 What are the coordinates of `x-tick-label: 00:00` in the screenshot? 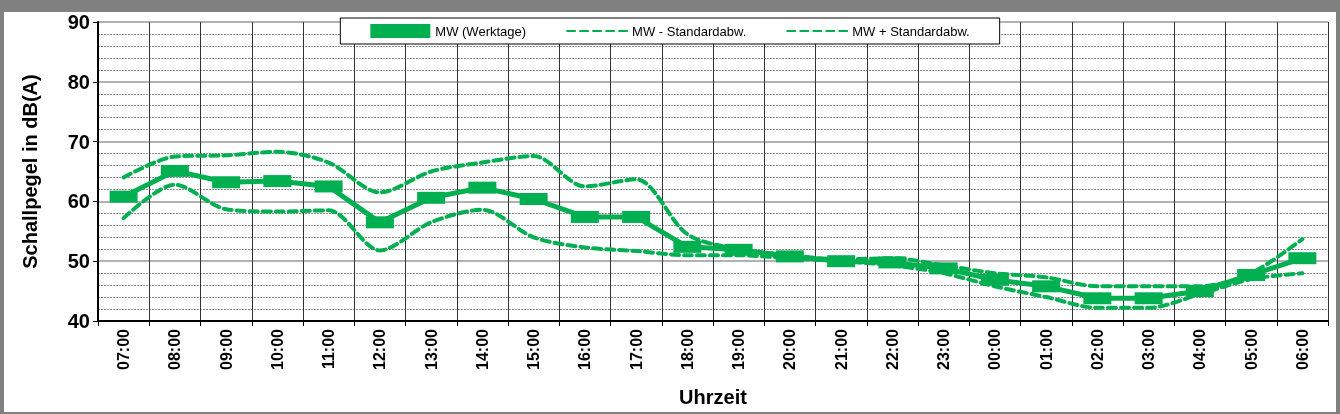 It's located at (995, 349).